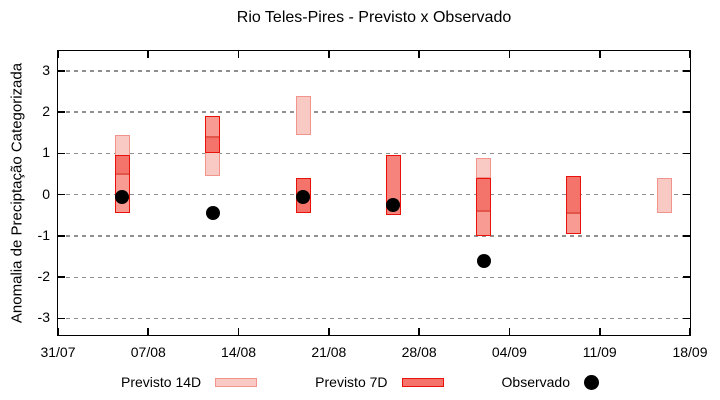 The height and width of the screenshot is (400, 720). I want to click on legend-item-observado: Observado, so click(550, 382).